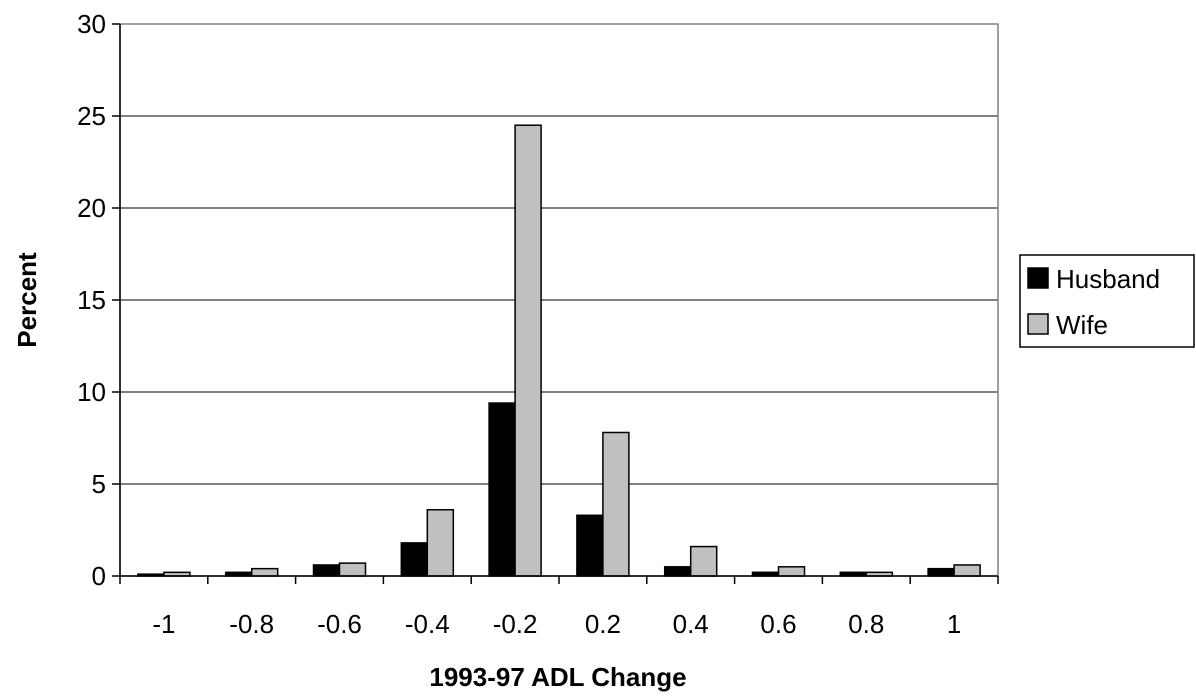 The height and width of the screenshot is (696, 1196). Describe the element at coordinates (1038, 324) in the screenshot. I see `legend-swatch-wife` at that location.